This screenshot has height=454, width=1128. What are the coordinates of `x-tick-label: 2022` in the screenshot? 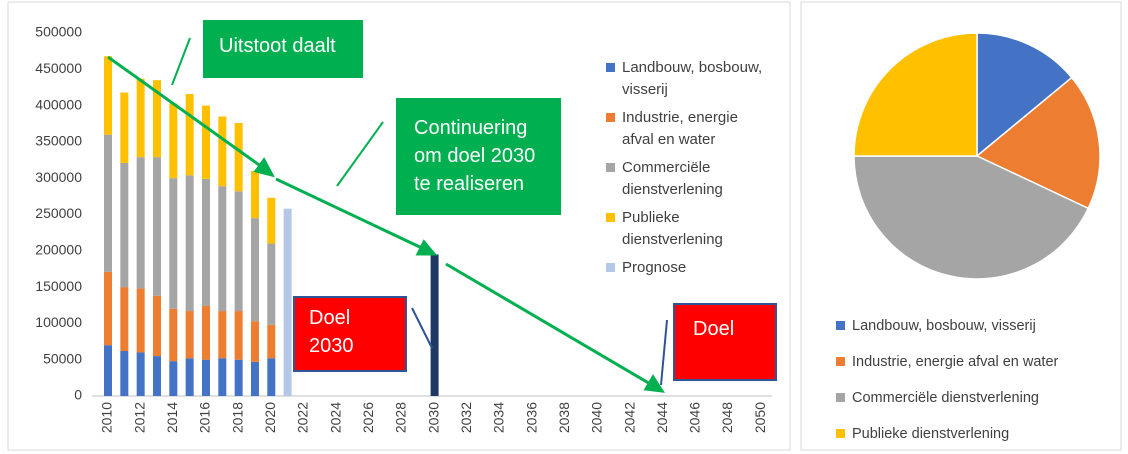 It's located at (303, 417).